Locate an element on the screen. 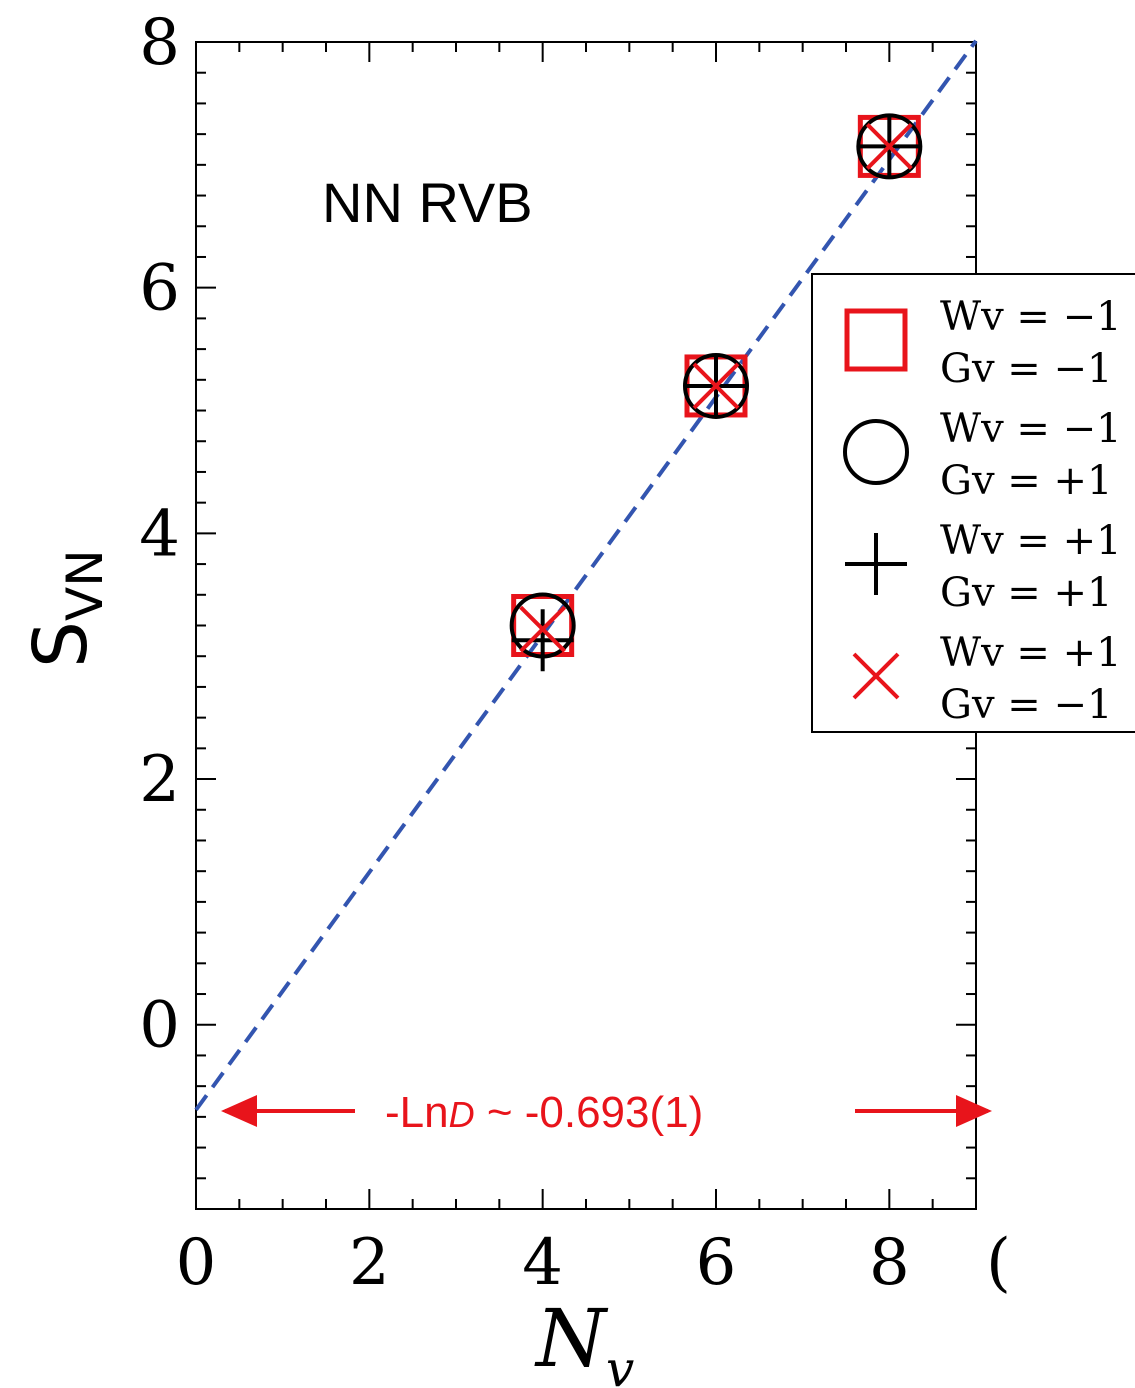  data-point-plus is located at coordinates (542, 640).